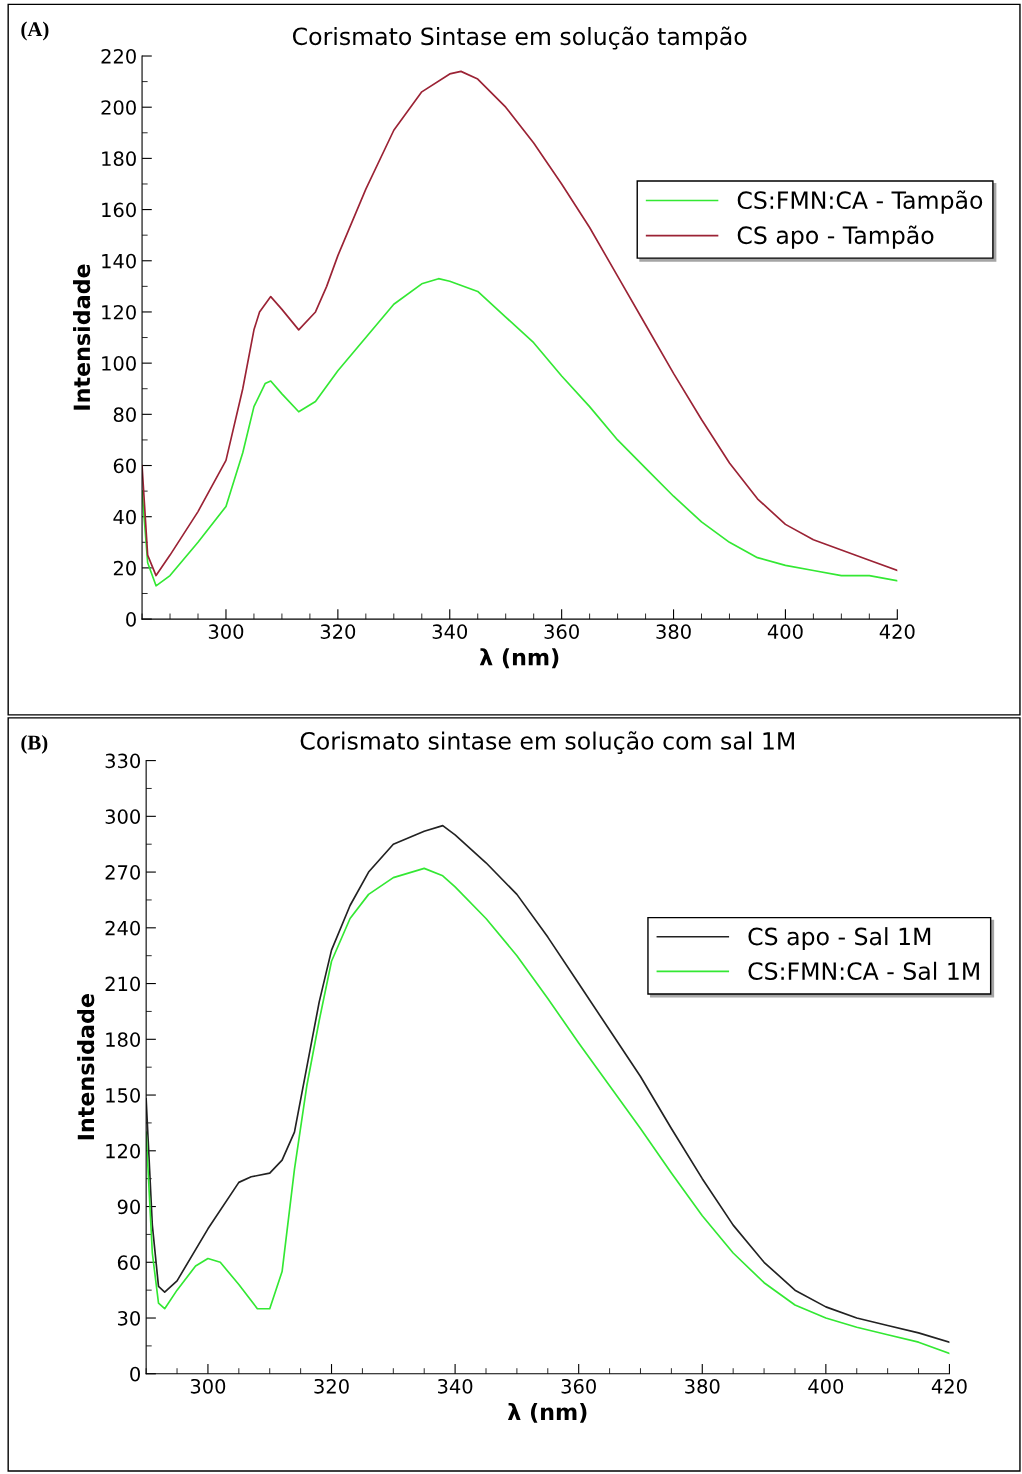 This screenshot has width=1022, height=1474. I want to click on legend-label: CS apo - Sal 1M, so click(839, 938).